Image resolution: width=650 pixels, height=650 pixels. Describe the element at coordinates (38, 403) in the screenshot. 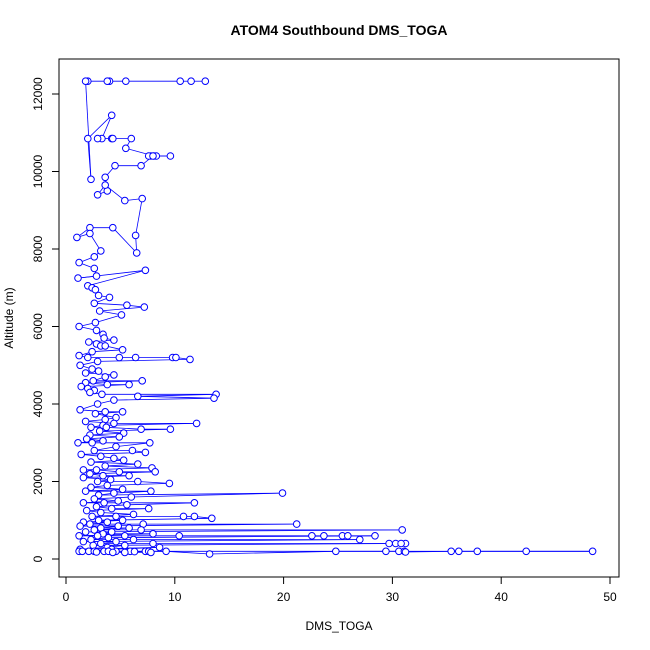

I see `y-tick-label: 4000` at that location.